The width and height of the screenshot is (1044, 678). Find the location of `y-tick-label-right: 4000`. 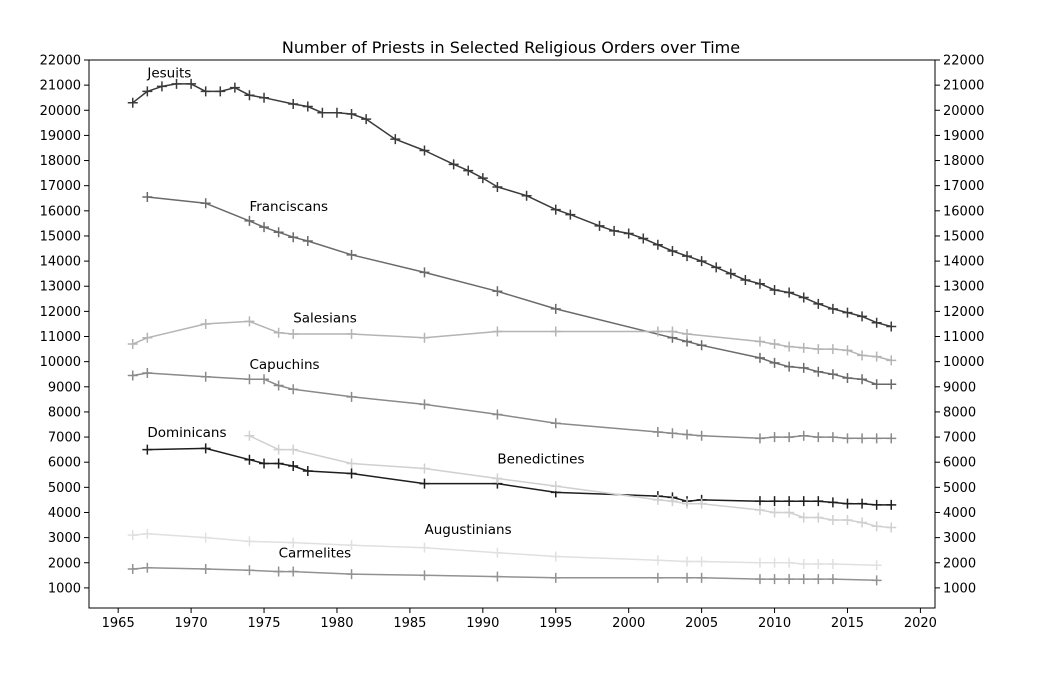

y-tick-label-right: 4000 is located at coordinates (959, 513).